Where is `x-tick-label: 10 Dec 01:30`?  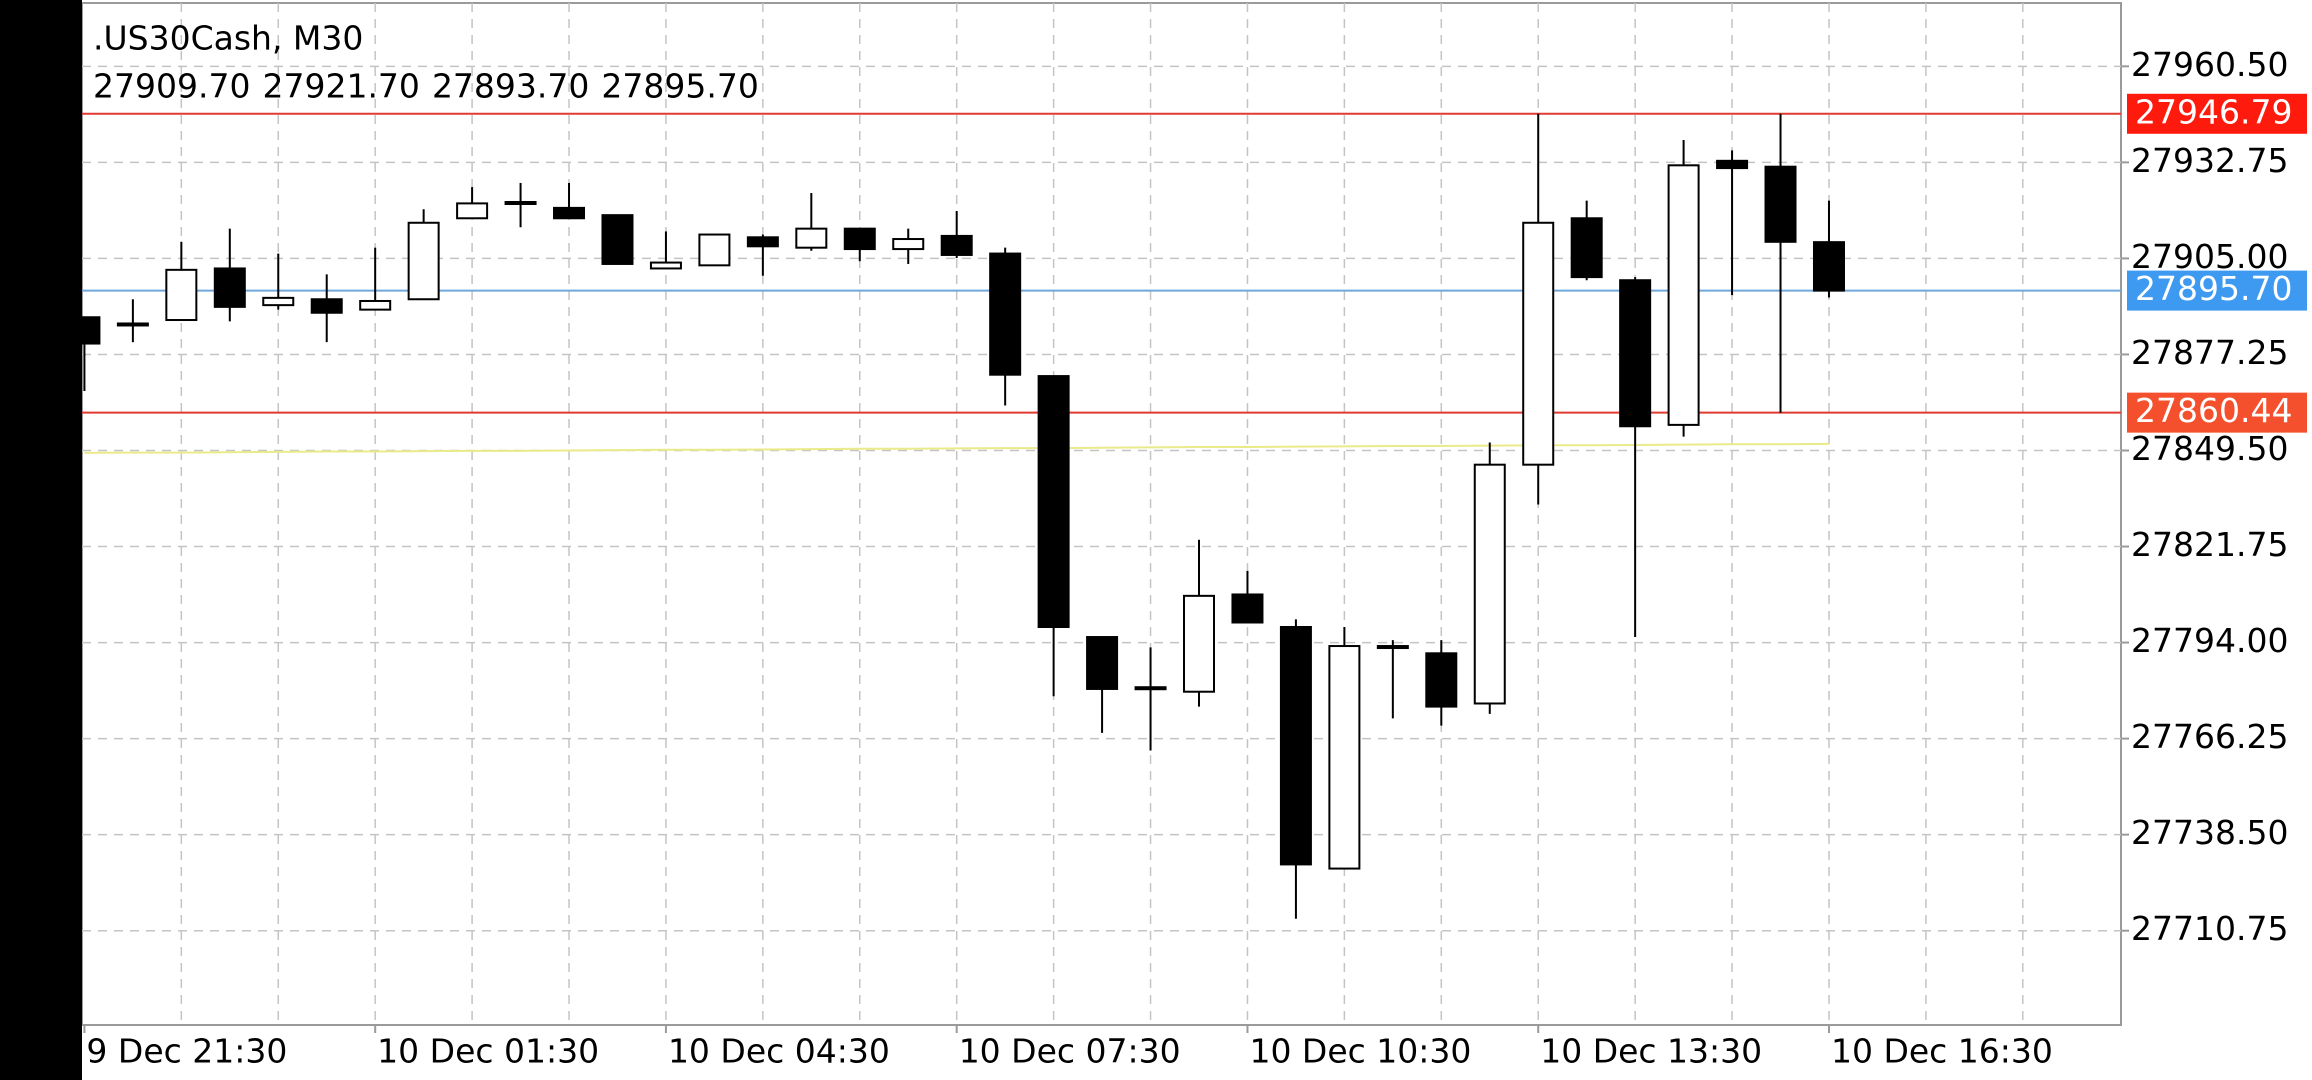 x-tick-label: 10 Dec 01:30 is located at coordinates (488, 1051).